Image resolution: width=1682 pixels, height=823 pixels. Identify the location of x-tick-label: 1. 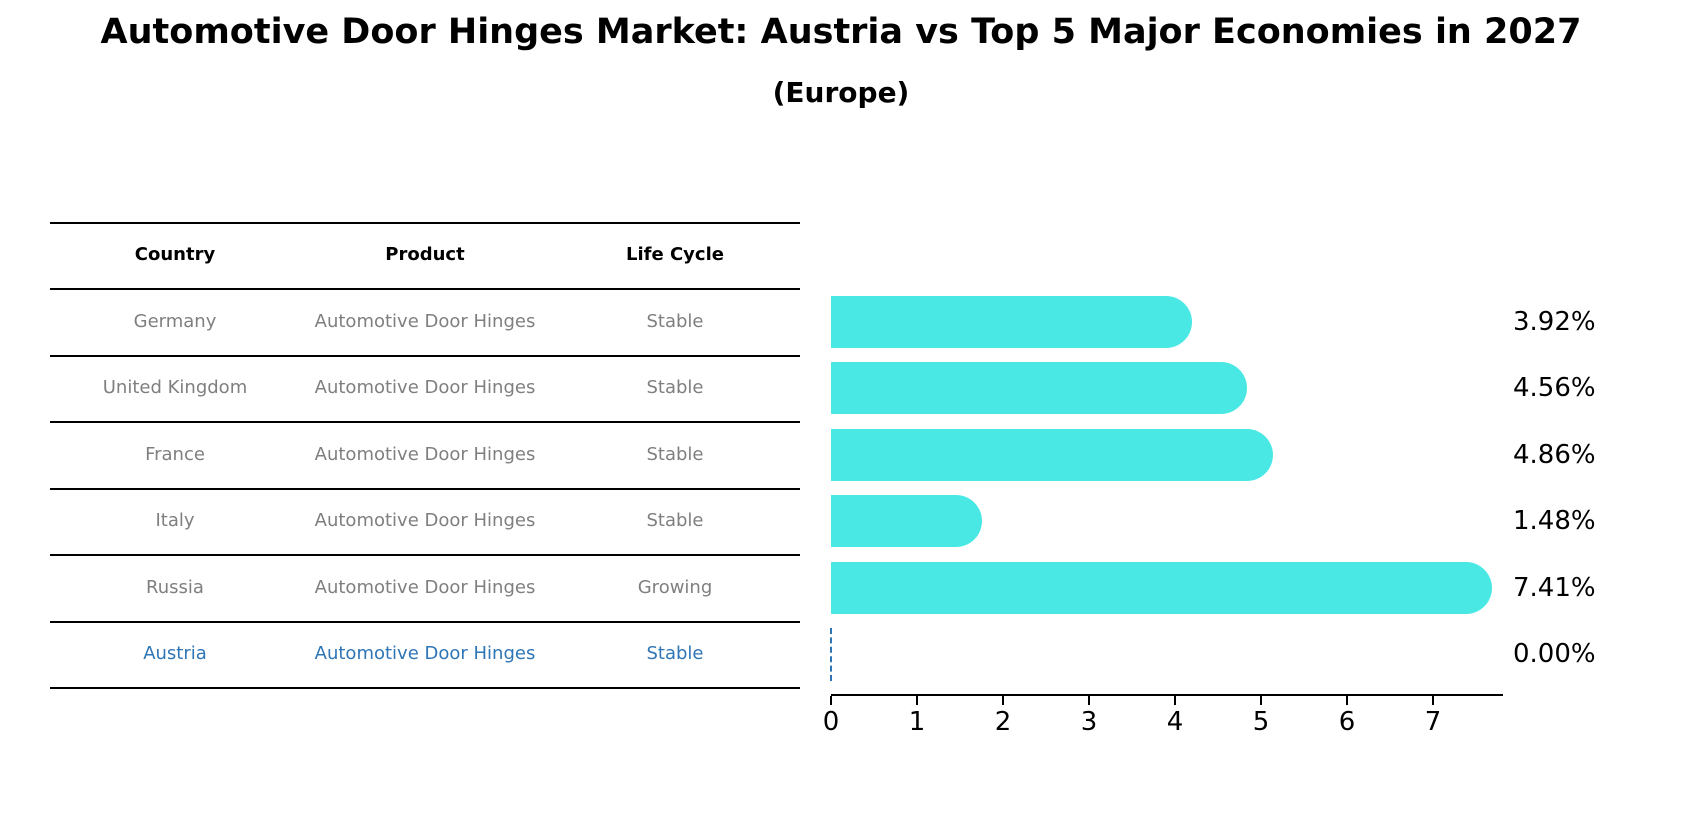
(917, 722).